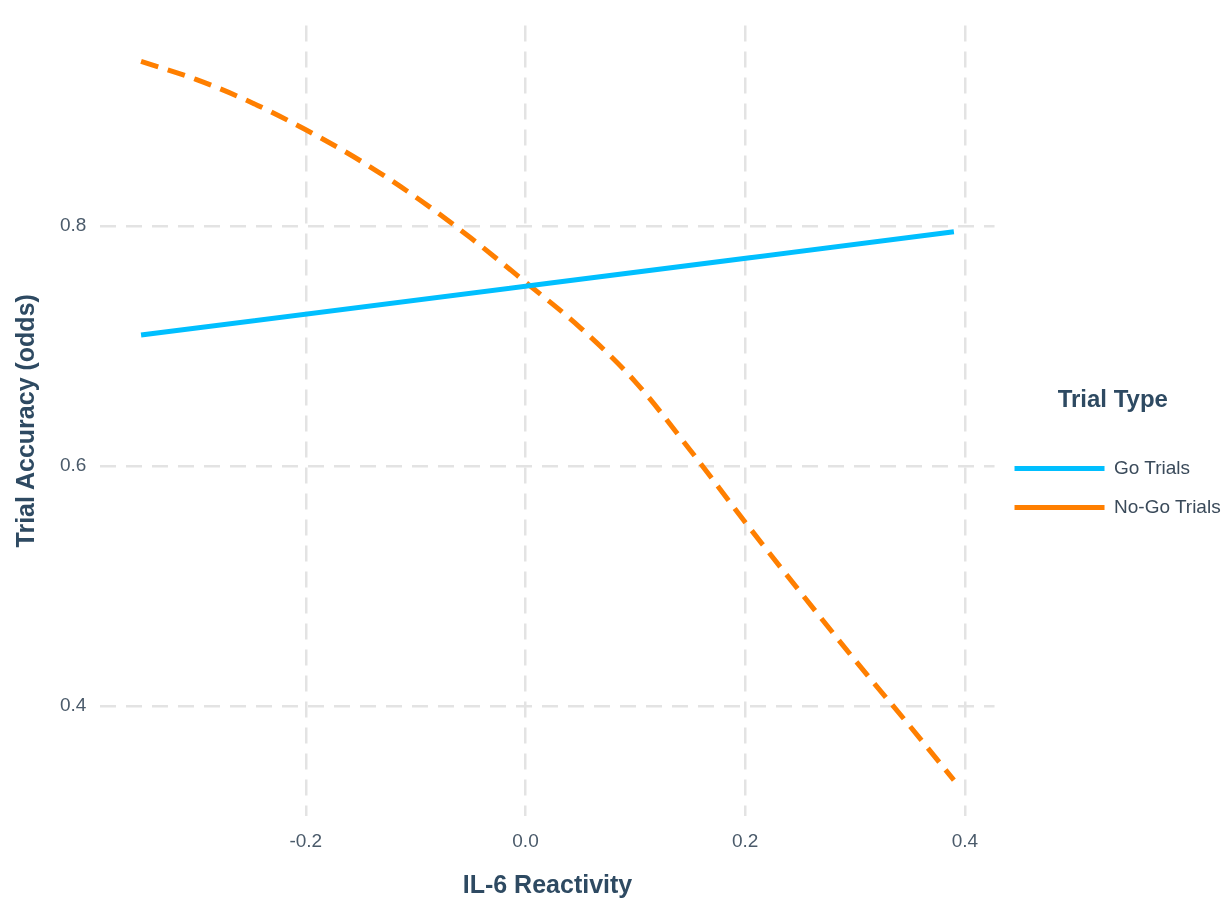  I want to click on legend-label: No-Go Trials, so click(1167, 506).